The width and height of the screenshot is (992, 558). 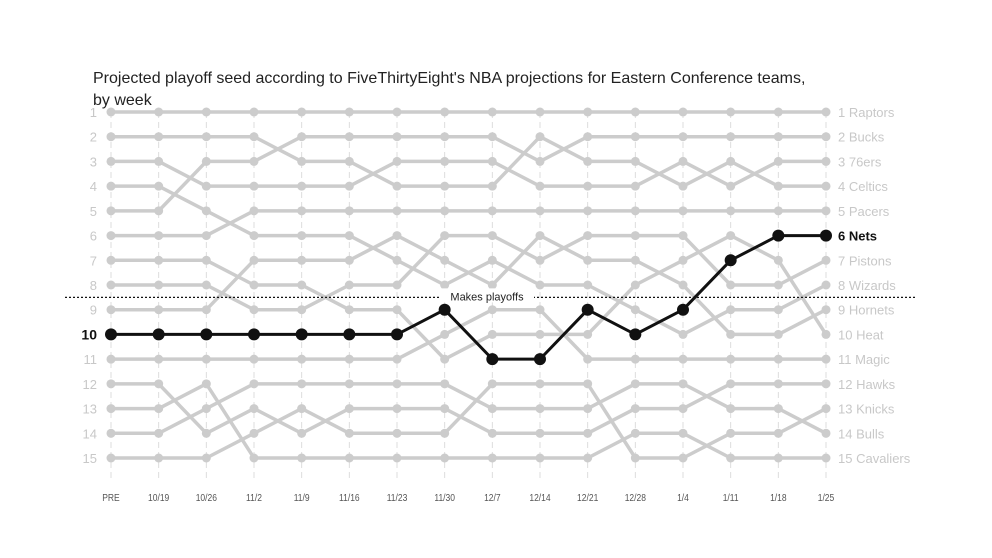 I want to click on end-label: 6 Nets, so click(x=857, y=236).